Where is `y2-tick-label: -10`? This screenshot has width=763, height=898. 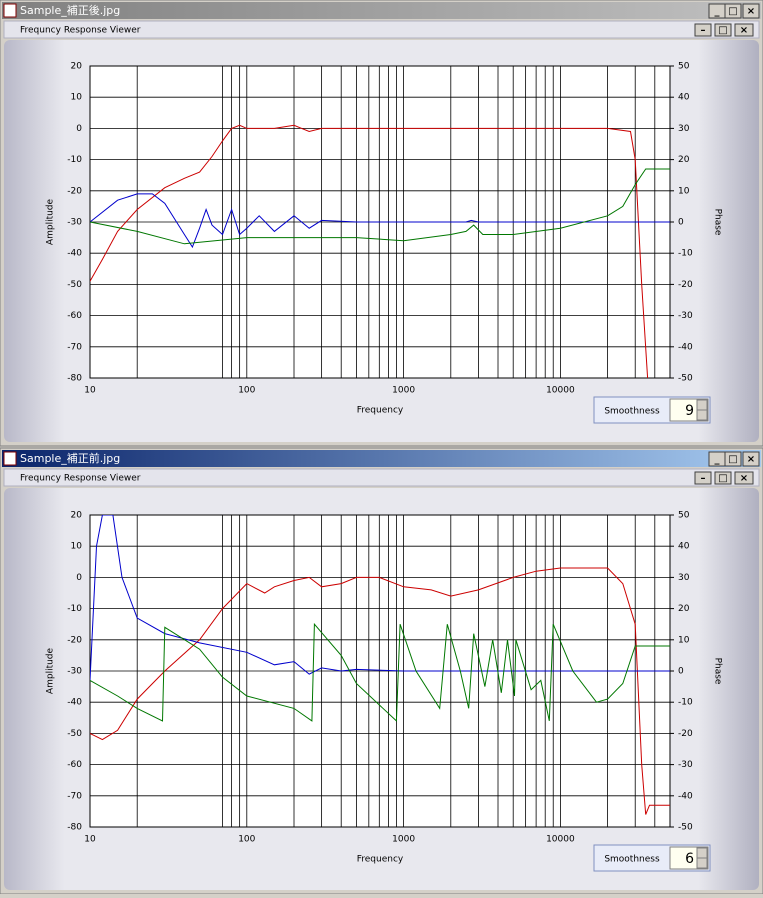
y2-tick-label: -10 is located at coordinates (685, 254).